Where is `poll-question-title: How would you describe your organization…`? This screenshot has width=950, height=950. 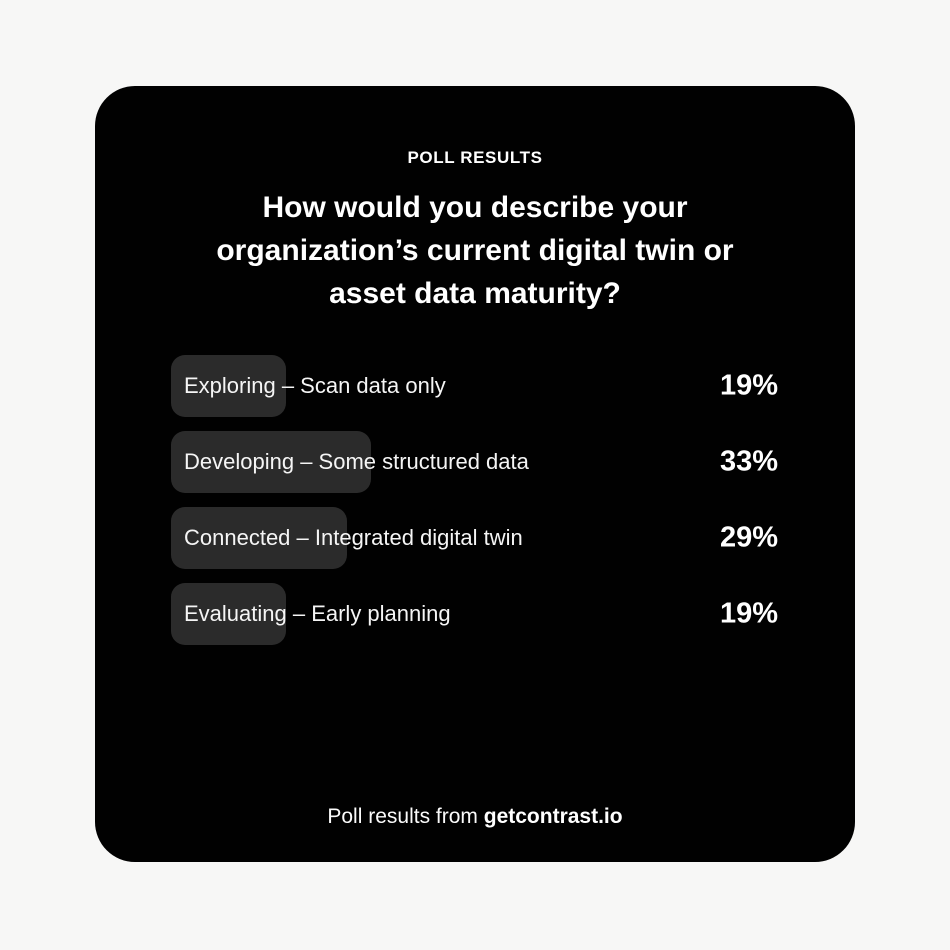 poll-question-title: How would you describe your organization… is located at coordinates (475, 250).